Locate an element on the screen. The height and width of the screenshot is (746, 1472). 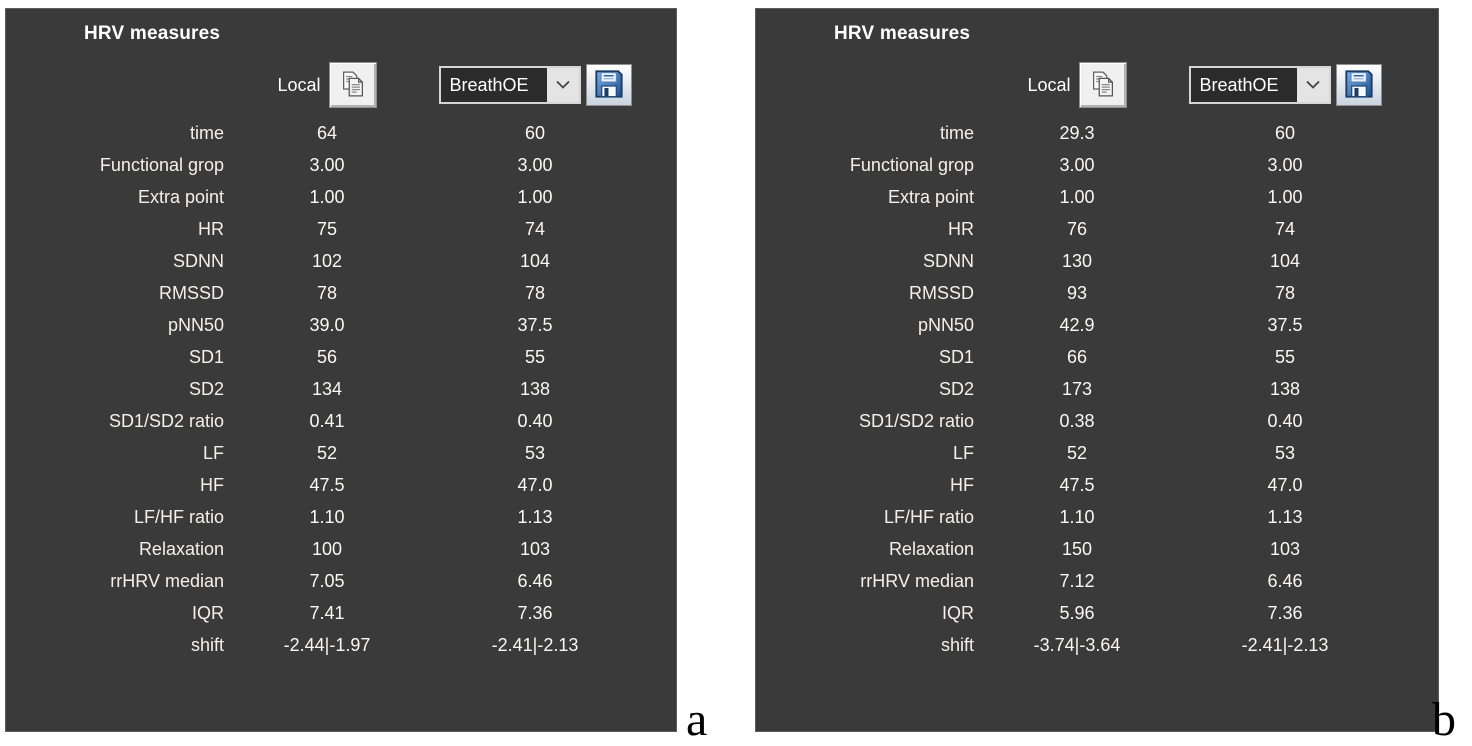
table-row: IQR 7.41 7.36 is located at coordinates (341, 613).